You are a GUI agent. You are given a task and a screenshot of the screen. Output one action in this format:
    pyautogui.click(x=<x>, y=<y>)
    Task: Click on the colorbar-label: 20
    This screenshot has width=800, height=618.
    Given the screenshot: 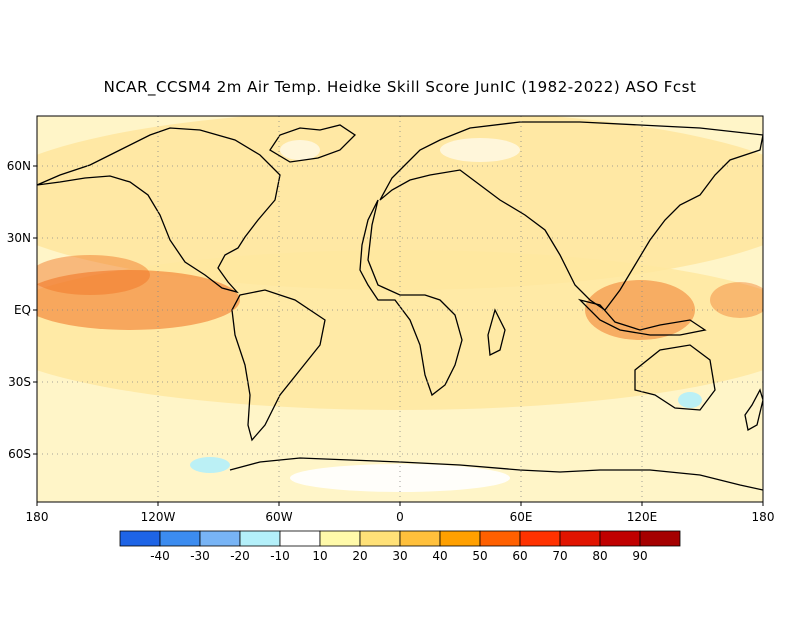 What is the action you would take?
    pyautogui.click(x=359, y=556)
    